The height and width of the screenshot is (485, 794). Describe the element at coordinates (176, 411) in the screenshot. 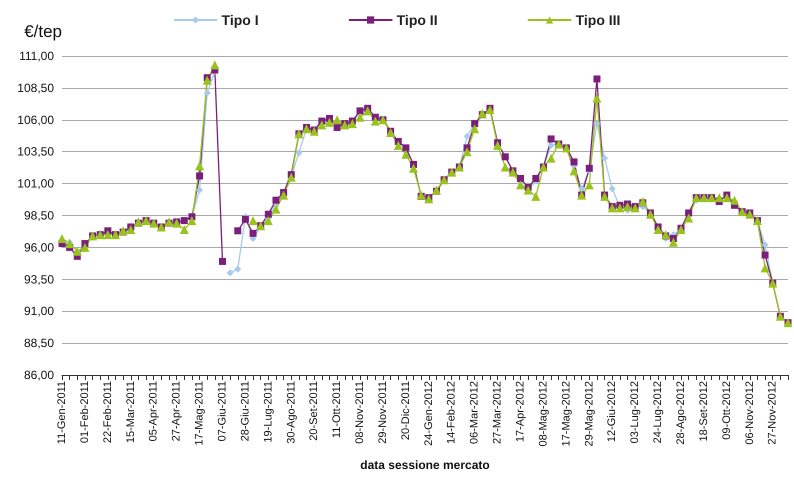

I see `x-tick-label: 27-Apr-2011` at that location.